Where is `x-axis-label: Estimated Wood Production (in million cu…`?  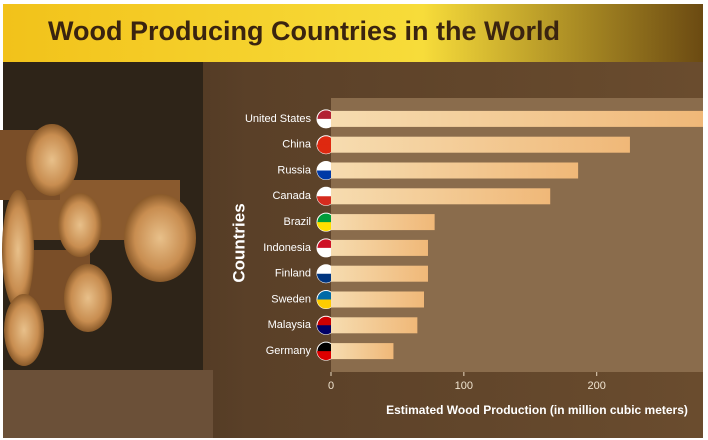
x-axis-label: Estimated Wood Production (in million cu… is located at coordinates (537, 410).